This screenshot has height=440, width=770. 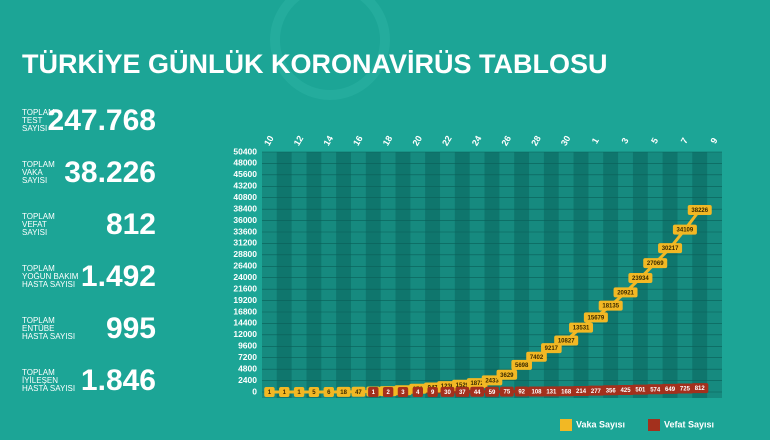 What do you see at coordinates (32, 172) in the screenshot?
I see `stat-label: VAKA` at bounding box center [32, 172].